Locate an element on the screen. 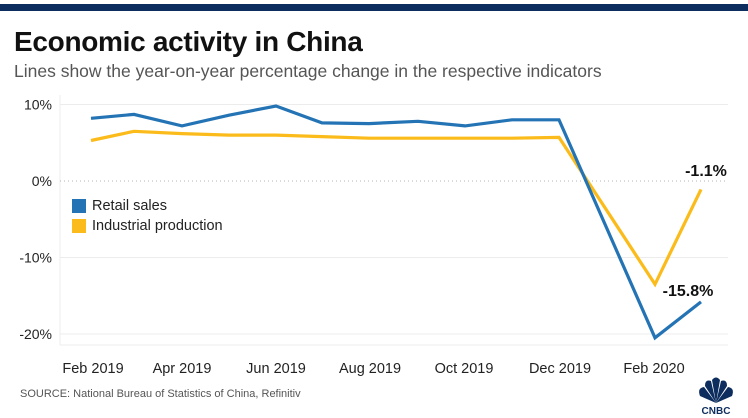  y-tick-label: -20% is located at coordinates (35, 334).